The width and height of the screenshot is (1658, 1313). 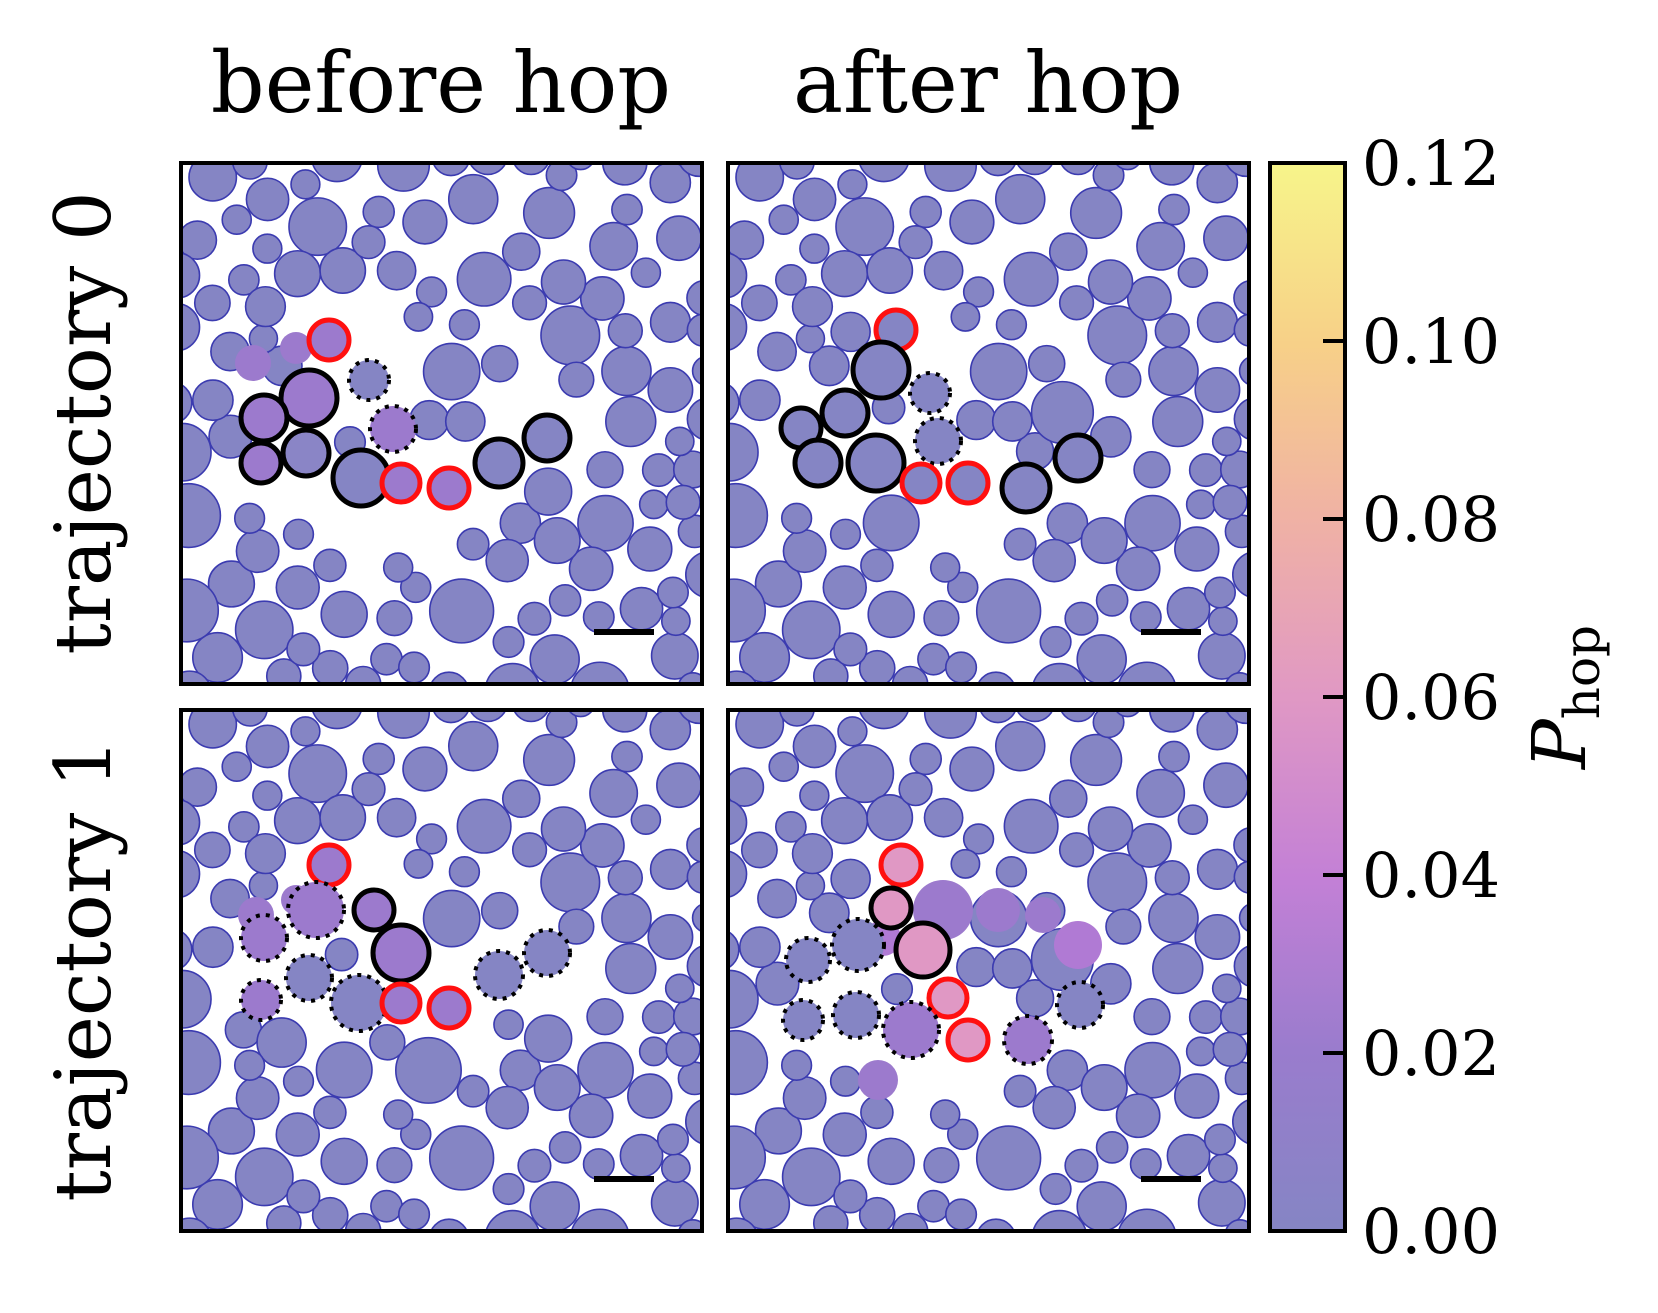 I want to click on colorbar-ticks: 0.00 0.02 0.04 0.06 0.08 0.10 0.12, so click(x=1411, y=697).